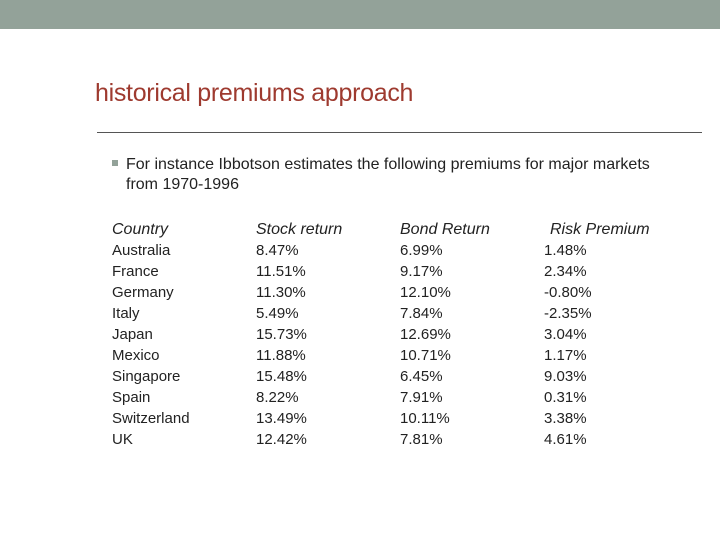 Image resolution: width=720 pixels, height=540 pixels. I want to click on stock-return-cell: 8.22%, so click(277, 397).